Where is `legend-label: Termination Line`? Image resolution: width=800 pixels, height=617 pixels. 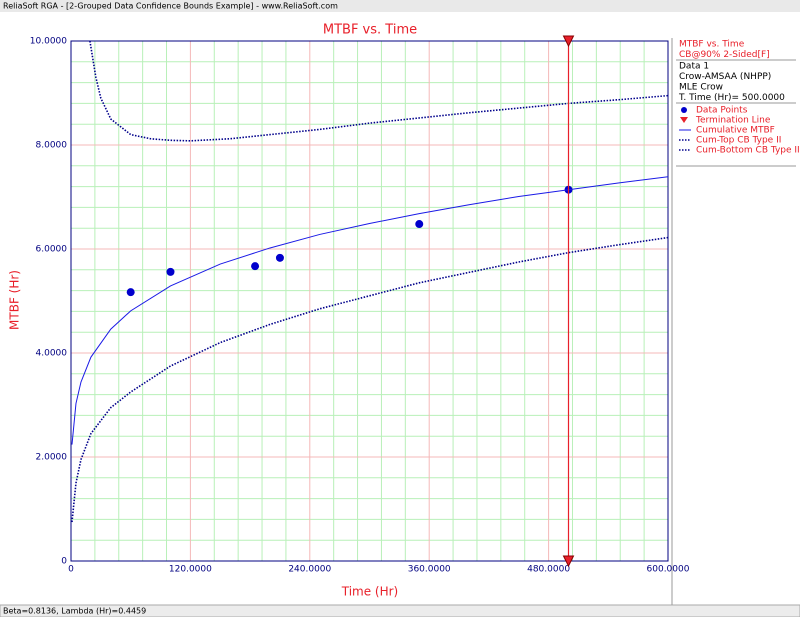
legend-label: Termination Line is located at coordinates (733, 121).